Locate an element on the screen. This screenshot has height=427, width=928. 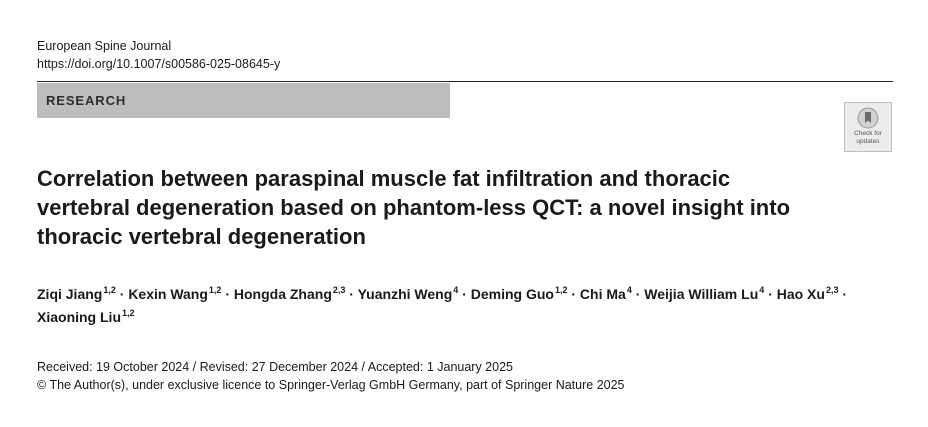
check-for-updates-badge: Check for updates is located at coordinates (868, 127).